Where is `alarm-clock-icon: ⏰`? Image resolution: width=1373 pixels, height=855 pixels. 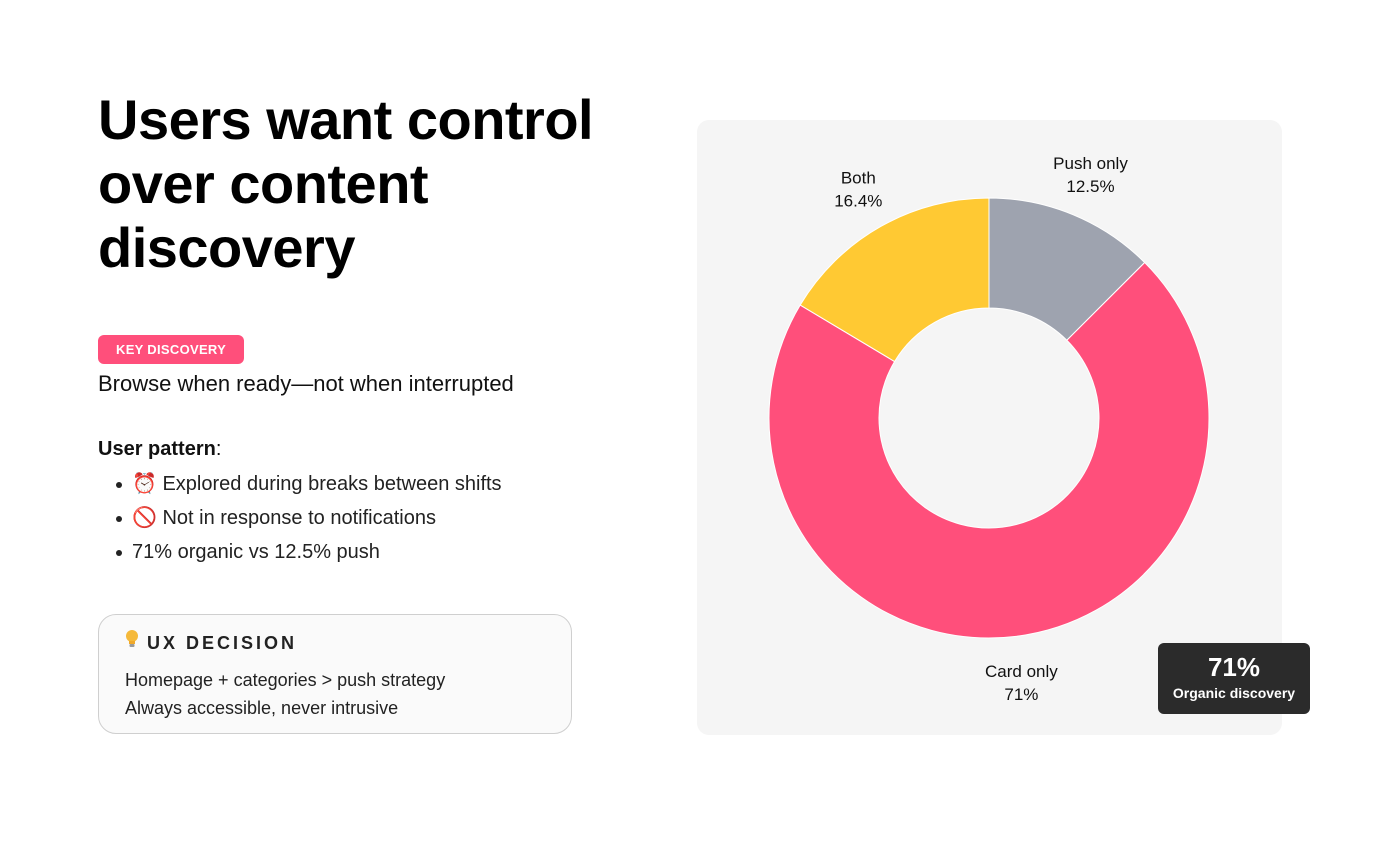
alarm-clock-icon: ⏰ is located at coordinates (144, 484).